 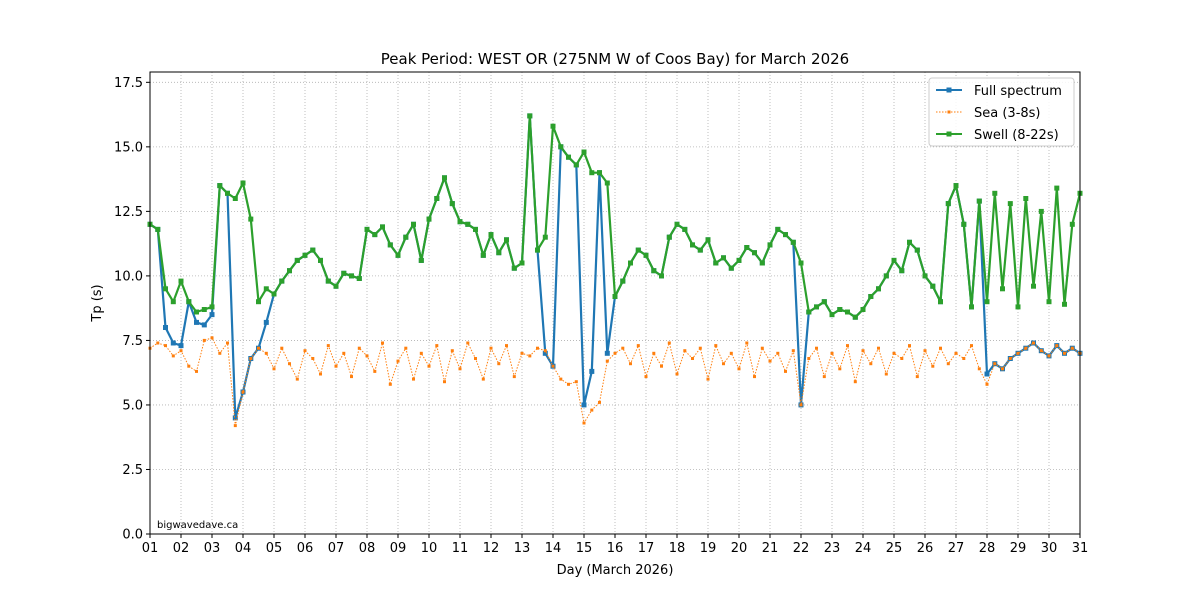 What do you see at coordinates (770, 548) in the screenshot?
I see `x-tick-label: 21` at bounding box center [770, 548].